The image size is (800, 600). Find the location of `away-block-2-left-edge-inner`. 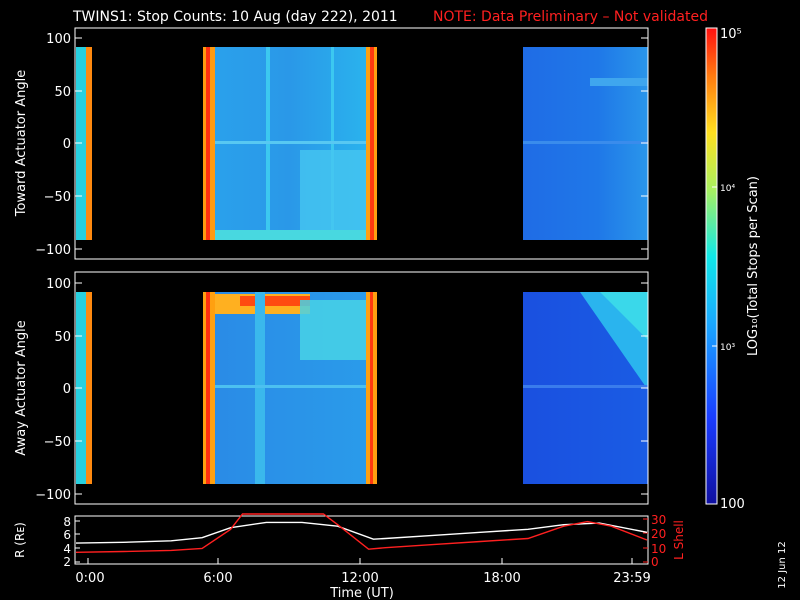

away-block-2-left-edge-inner is located at coordinates (208, 388).